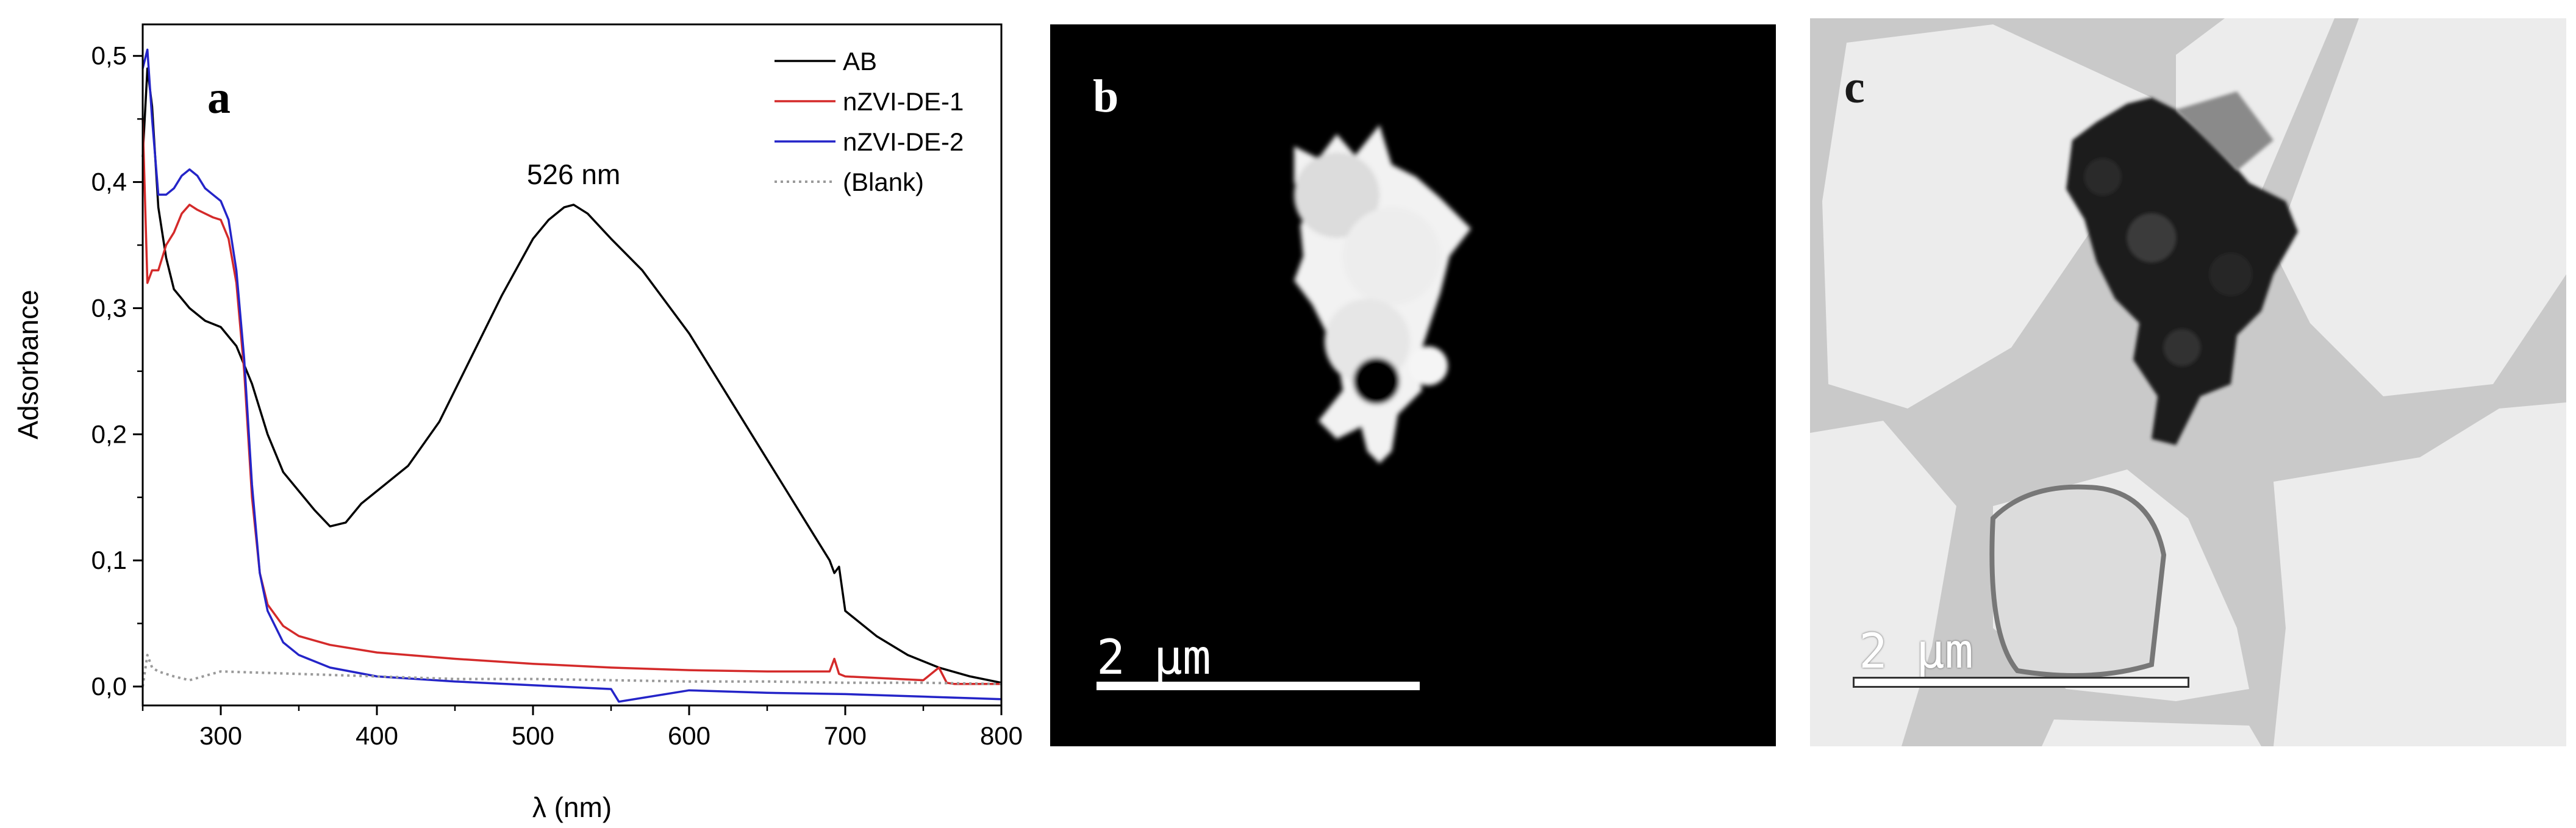  What do you see at coordinates (860, 61) in the screenshot?
I see `legend-label: AB` at bounding box center [860, 61].